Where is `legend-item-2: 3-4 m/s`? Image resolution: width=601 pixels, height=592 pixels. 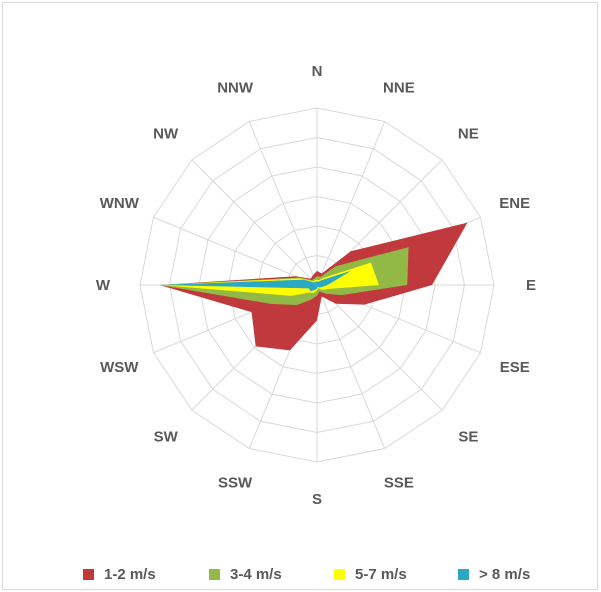 legend-item-2: 3-4 m/s is located at coordinates (245, 574).